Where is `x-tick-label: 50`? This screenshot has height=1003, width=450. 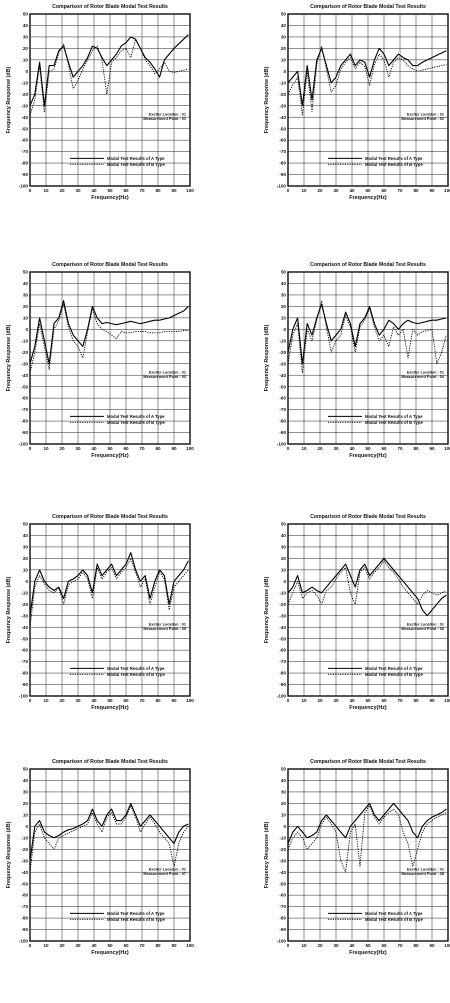 x-tick-label: 50 is located at coordinates (110, 190).